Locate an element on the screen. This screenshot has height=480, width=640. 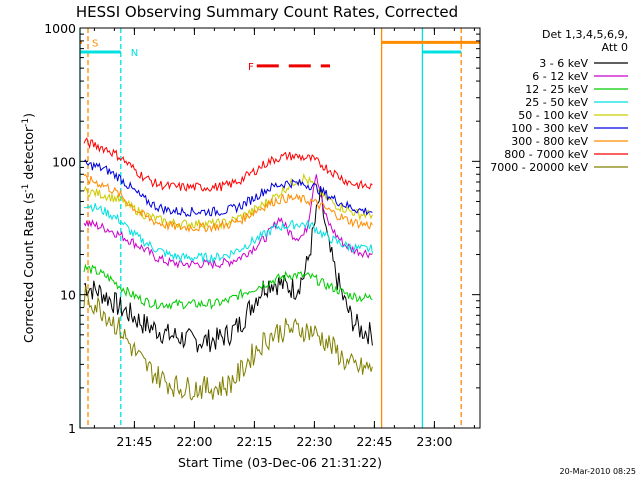
legend-label-2: 12 - 25 keV is located at coordinates (556, 89).